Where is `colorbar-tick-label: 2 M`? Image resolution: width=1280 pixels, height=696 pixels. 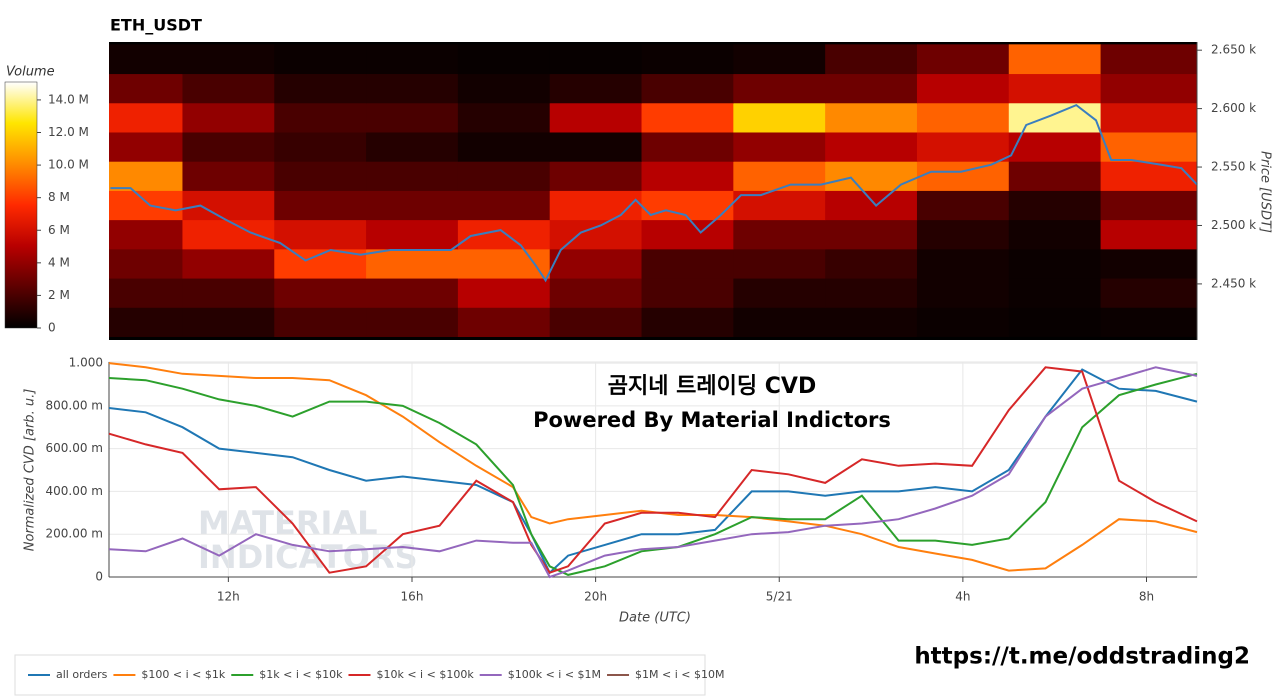
colorbar-tick-label: 2 M is located at coordinates (59, 295).